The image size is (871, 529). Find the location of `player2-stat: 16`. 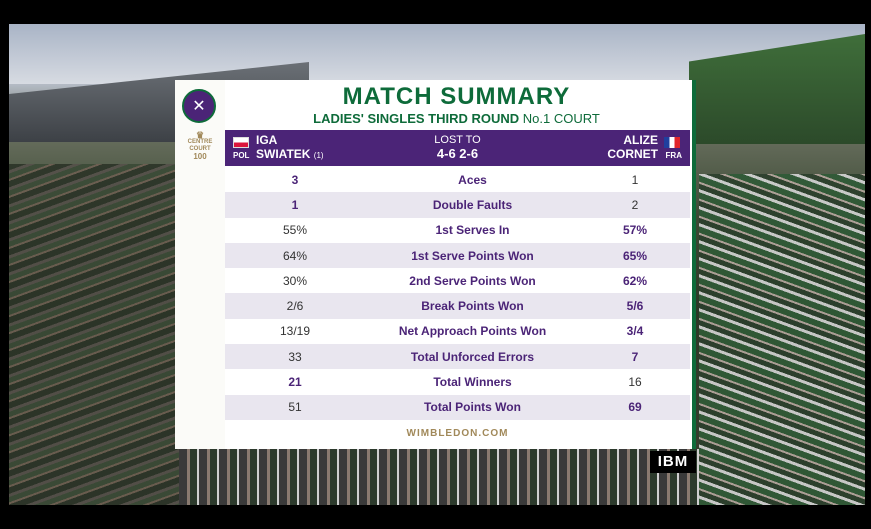

player2-stat: 16 is located at coordinates (635, 382).